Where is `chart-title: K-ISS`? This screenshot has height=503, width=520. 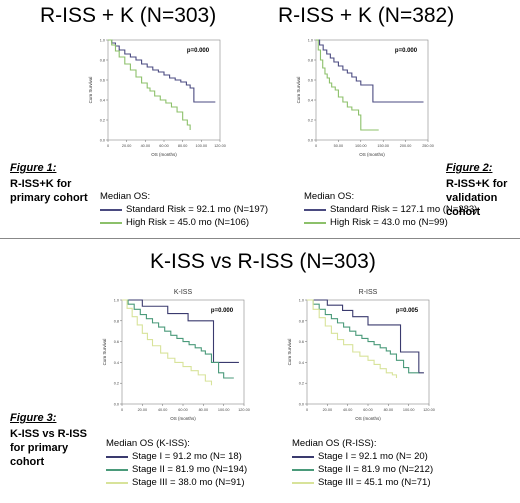
chart-title: K-ISS is located at coordinates (183, 292).